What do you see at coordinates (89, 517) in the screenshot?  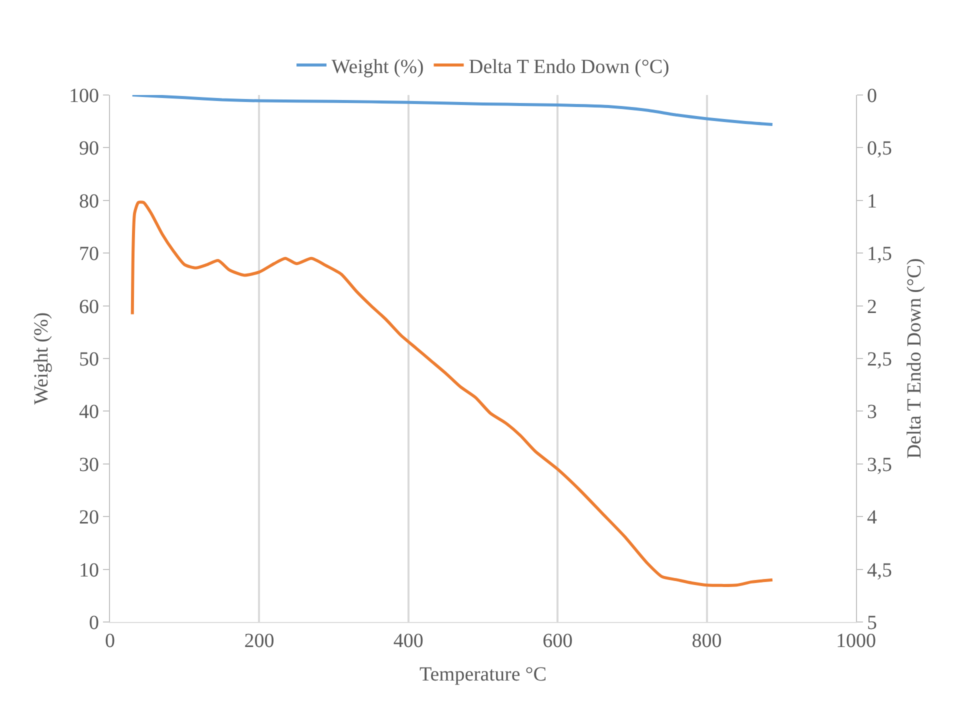 I see `y-tick-label: 20` at bounding box center [89, 517].